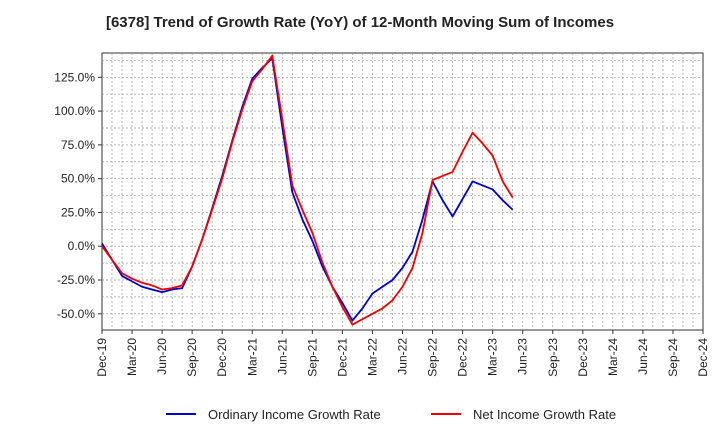  I want to click on x-tick-label: Dec-20, so click(222, 357).